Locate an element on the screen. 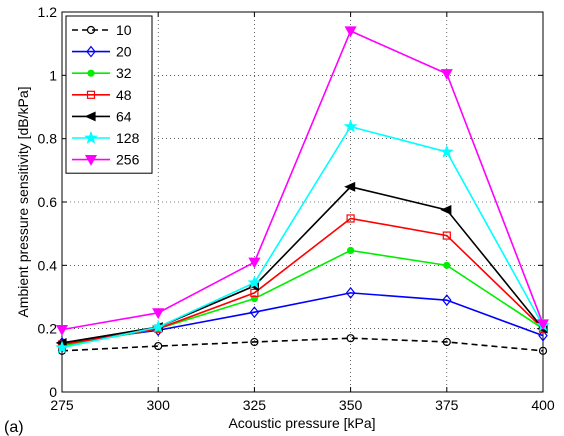  legend: 10 20 32 48 64 128 256 is located at coordinates (109, 94).